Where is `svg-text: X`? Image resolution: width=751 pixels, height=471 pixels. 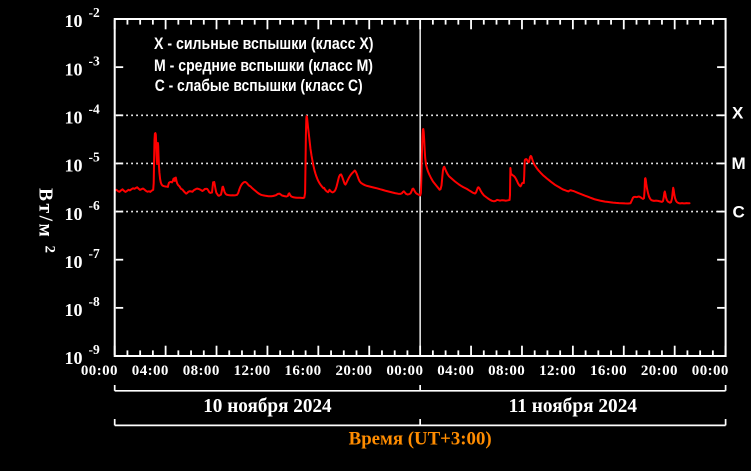 svg-text: X is located at coordinates (738, 113).